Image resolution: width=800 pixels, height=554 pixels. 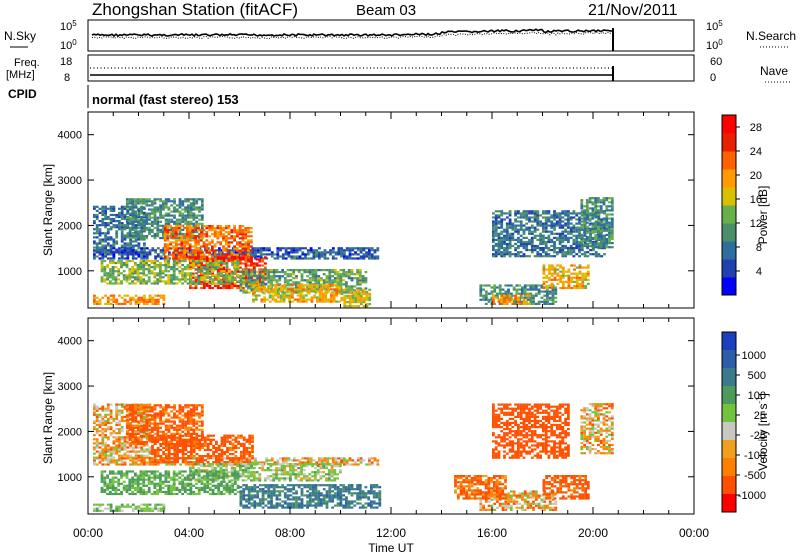 I want to click on echo-region, so click(x=549, y=234).